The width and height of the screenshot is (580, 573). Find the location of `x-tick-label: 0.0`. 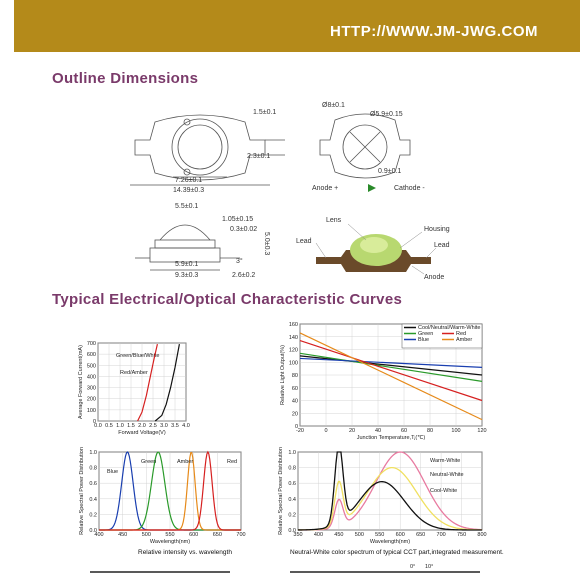

x-tick-label: 0.0 is located at coordinates (98, 426).